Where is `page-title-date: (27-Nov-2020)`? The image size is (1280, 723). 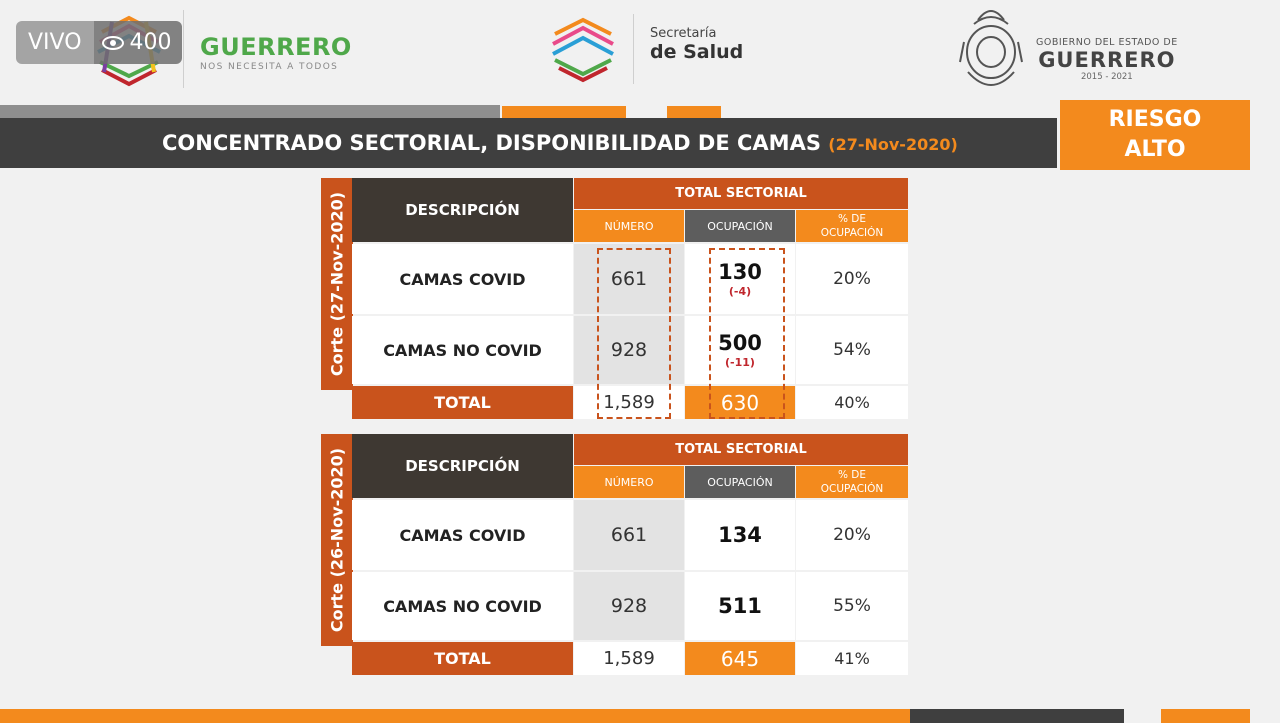
page-title-date: (27-Nov-2020) is located at coordinates (893, 144).